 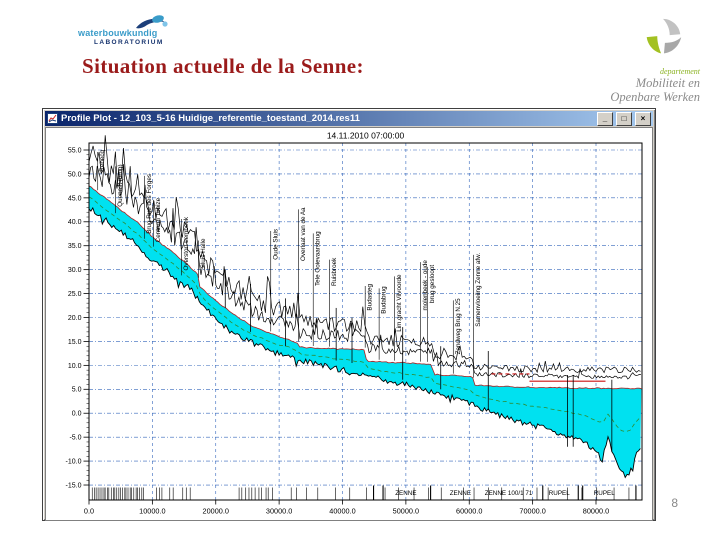 What do you see at coordinates (275, 244) in the screenshot?
I see `svg-text: Oude Sluis` at bounding box center [275, 244].